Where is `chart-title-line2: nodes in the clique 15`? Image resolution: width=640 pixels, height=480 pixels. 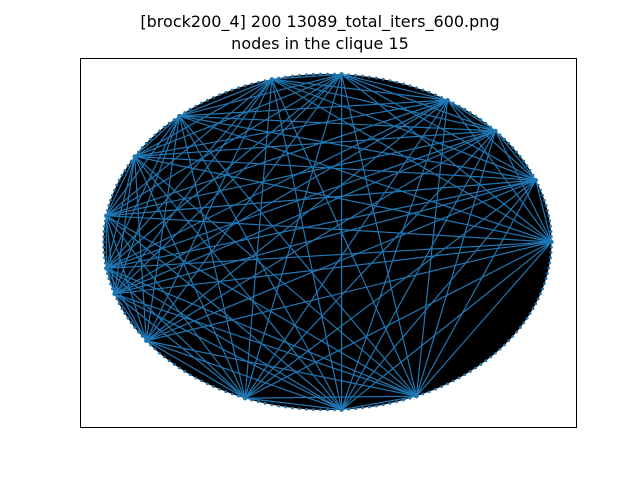
chart-title-line2: nodes in the clique 15 is located at coordinates (320, 43).